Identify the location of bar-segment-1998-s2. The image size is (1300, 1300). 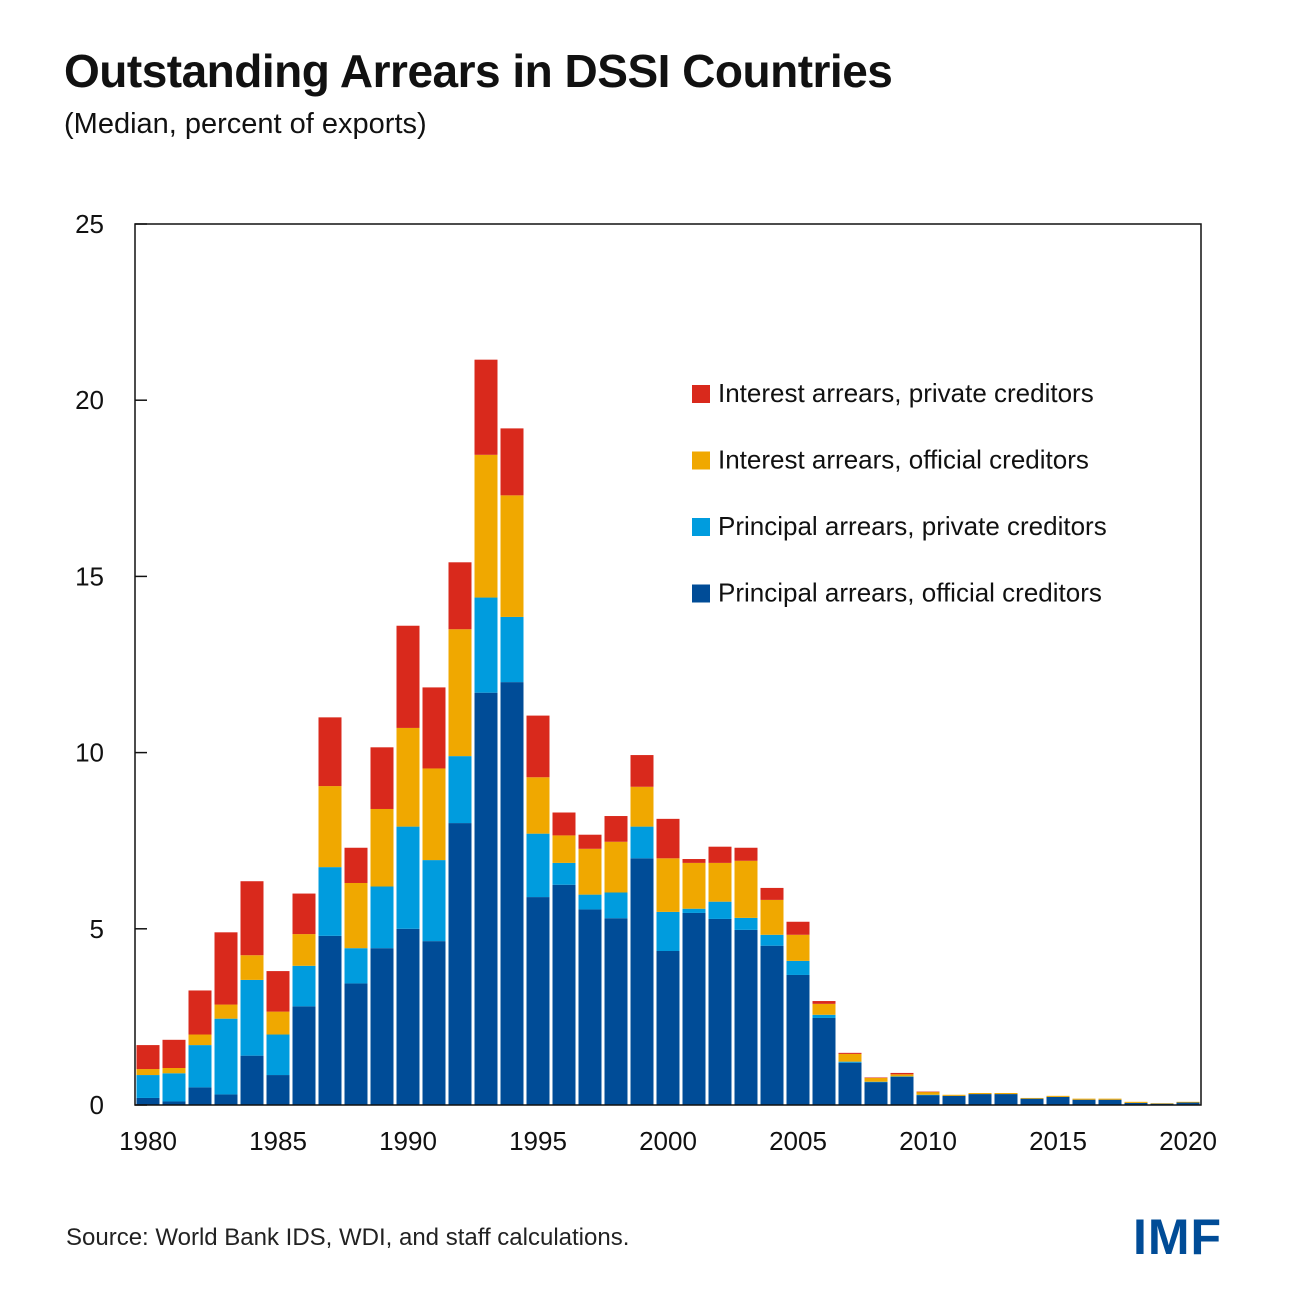
(616, 867).